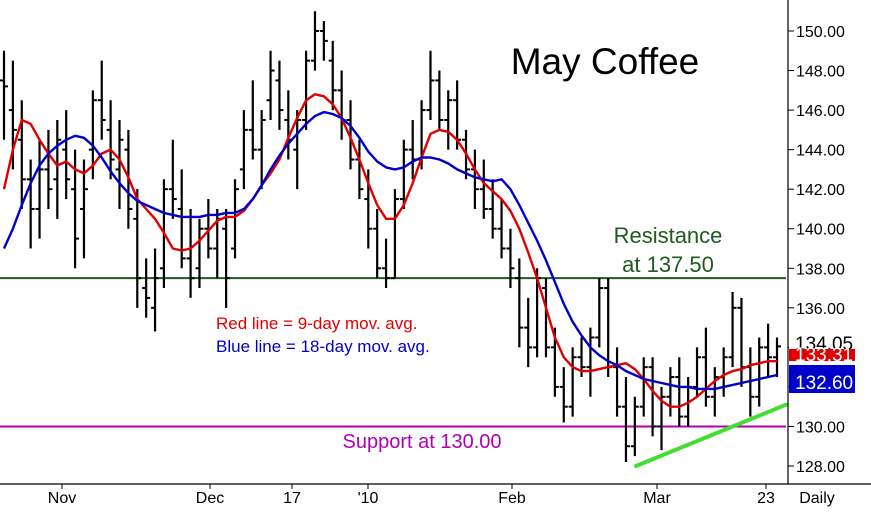  I want to click on chart-title: May Coffee, so click(605, 61).